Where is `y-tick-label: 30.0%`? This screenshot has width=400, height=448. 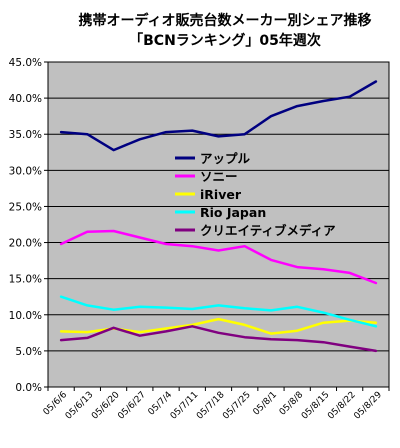 y-tick-label: 30.0% is located at coordinates (25, 171).